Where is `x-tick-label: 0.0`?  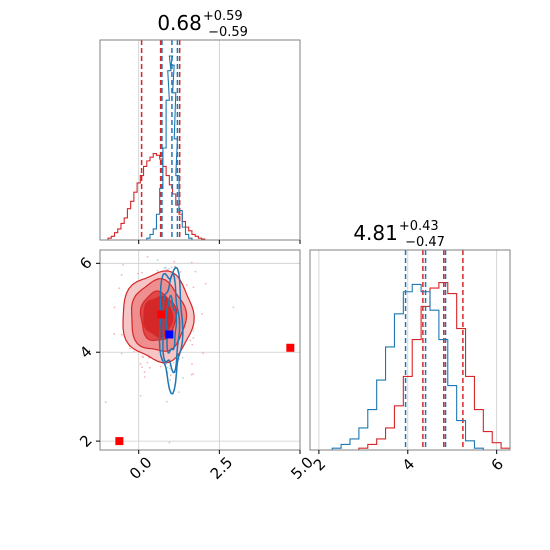 x-tick-label: 0.0 is located at coordinates (141, 468).